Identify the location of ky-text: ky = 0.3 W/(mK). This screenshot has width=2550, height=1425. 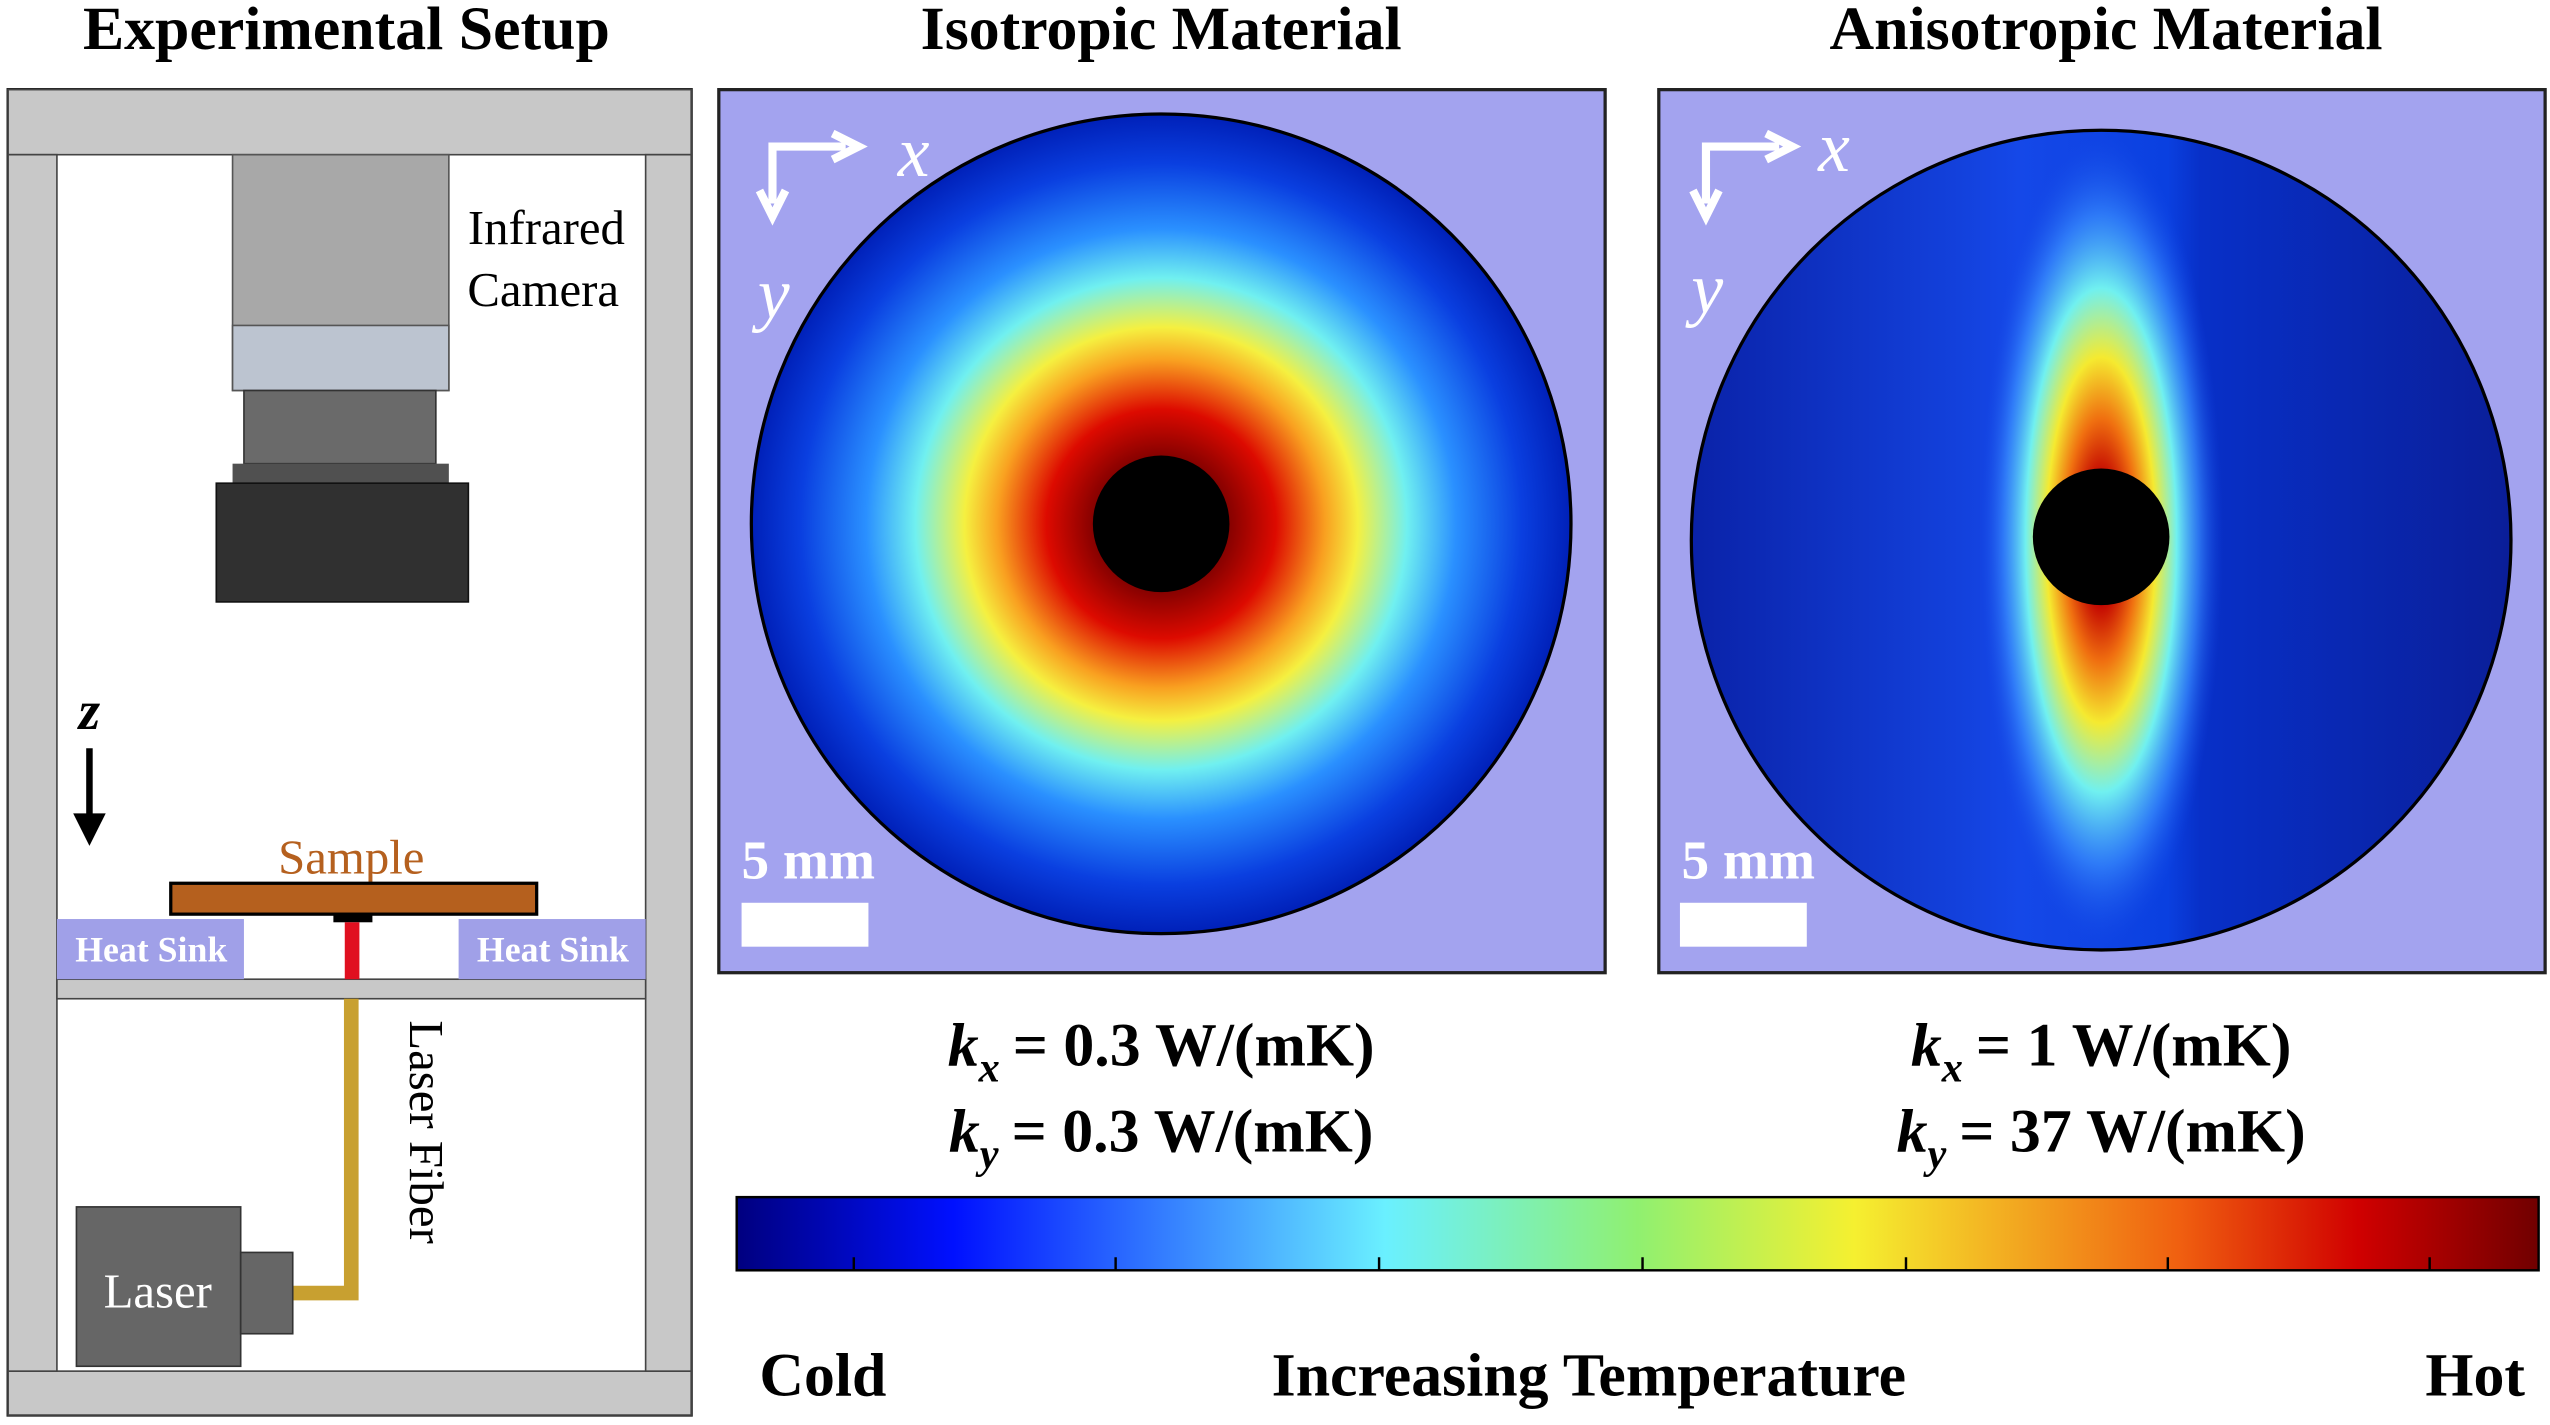
(1161, 1138).